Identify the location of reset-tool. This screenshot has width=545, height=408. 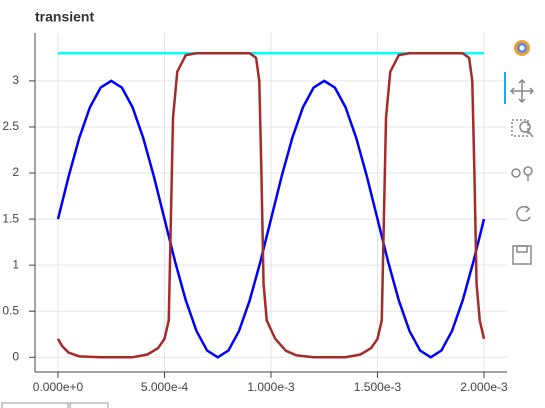
(523, 213).